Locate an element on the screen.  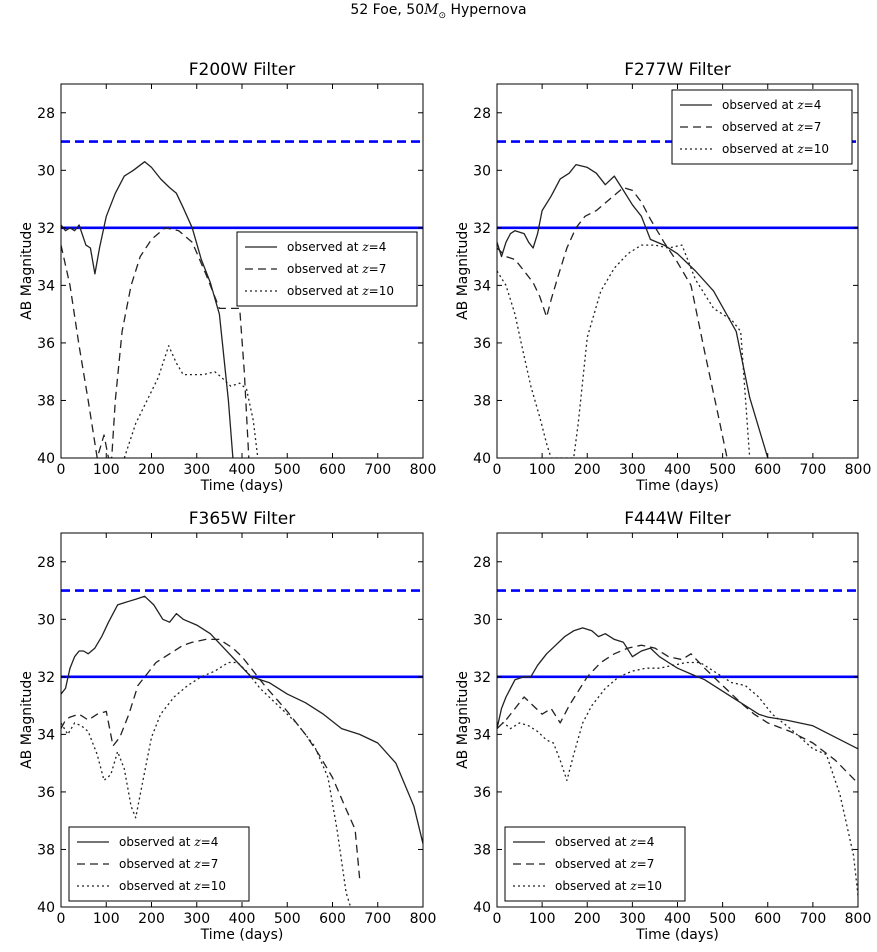
x-tick-label: 300 is located at coordinates (632, 470).